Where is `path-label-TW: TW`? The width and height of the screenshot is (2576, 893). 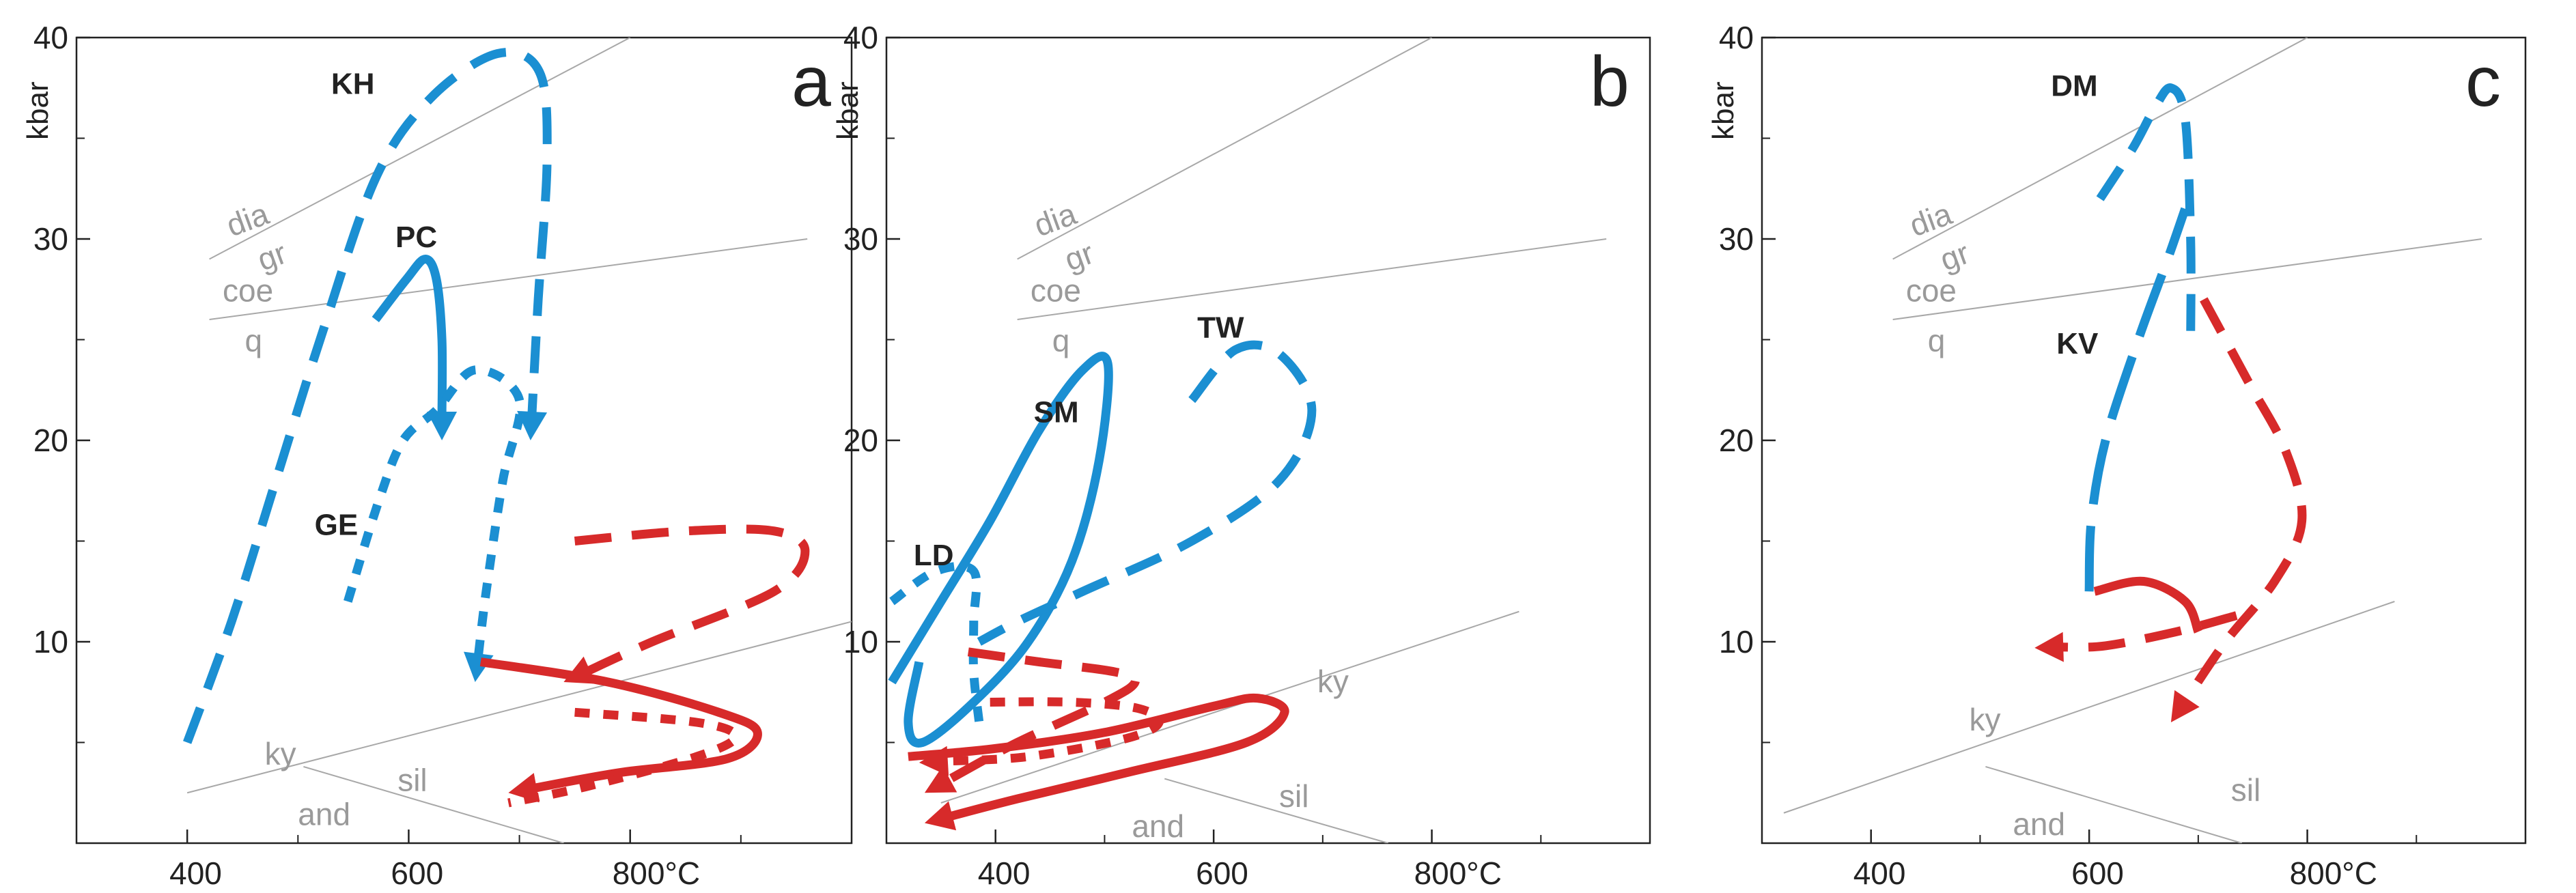
path-label-TW: TW is located at coordinates (1220, 328).